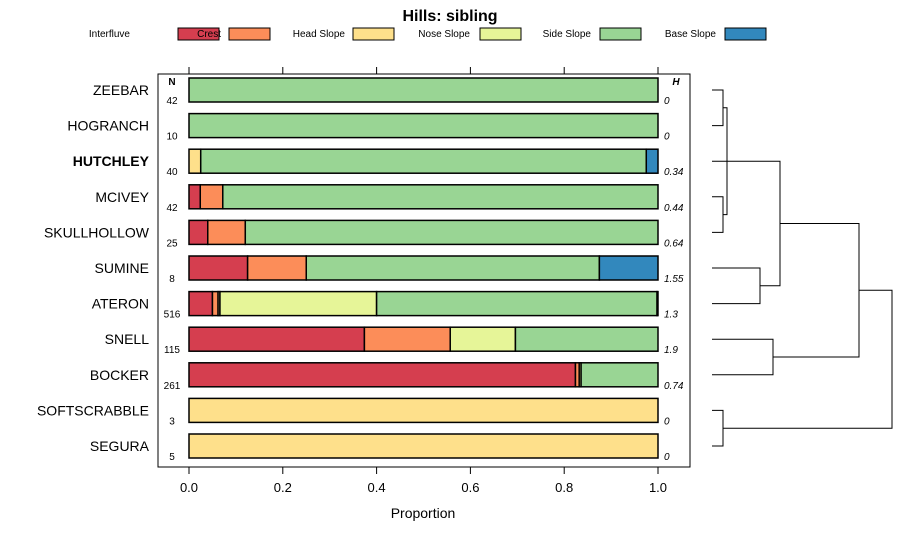 The width and height of the screenshot is (900, 540). I want to click on category-label: SOFTSCRABBLE, so click(93, 410).